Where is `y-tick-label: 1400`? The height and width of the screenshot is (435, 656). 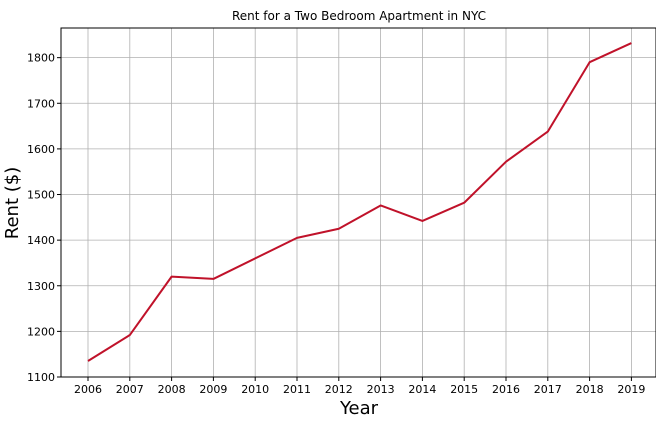 y-tick-label: 1400 is located at coordinates (41, 240).